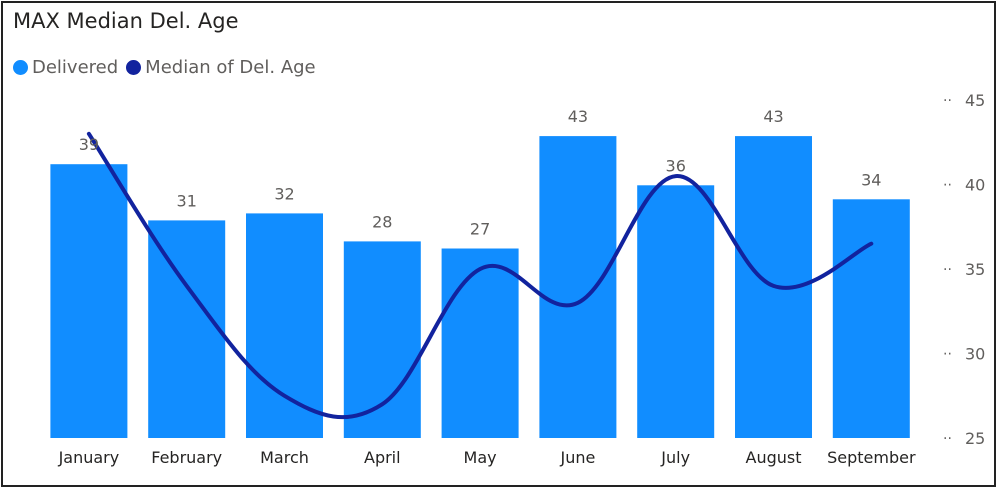 This screenshot has height=488, width=997. I want to click on x-tick-label-june: June, so click(577, 457).